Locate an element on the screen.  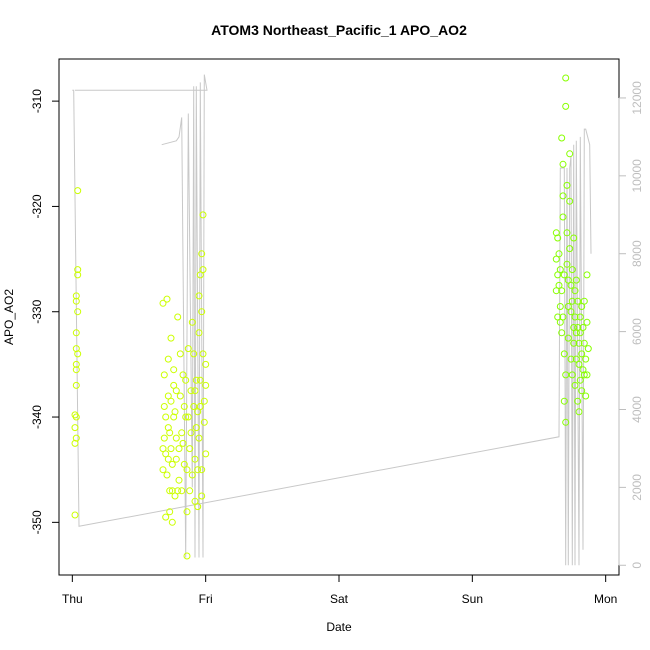
x-tick-label: Sun is located at coordinates (472, 599).